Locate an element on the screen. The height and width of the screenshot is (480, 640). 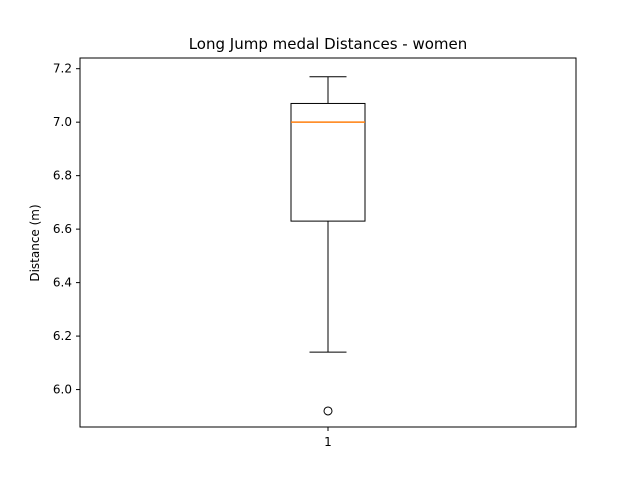
outlier-point is located at coordinates (328, 411).